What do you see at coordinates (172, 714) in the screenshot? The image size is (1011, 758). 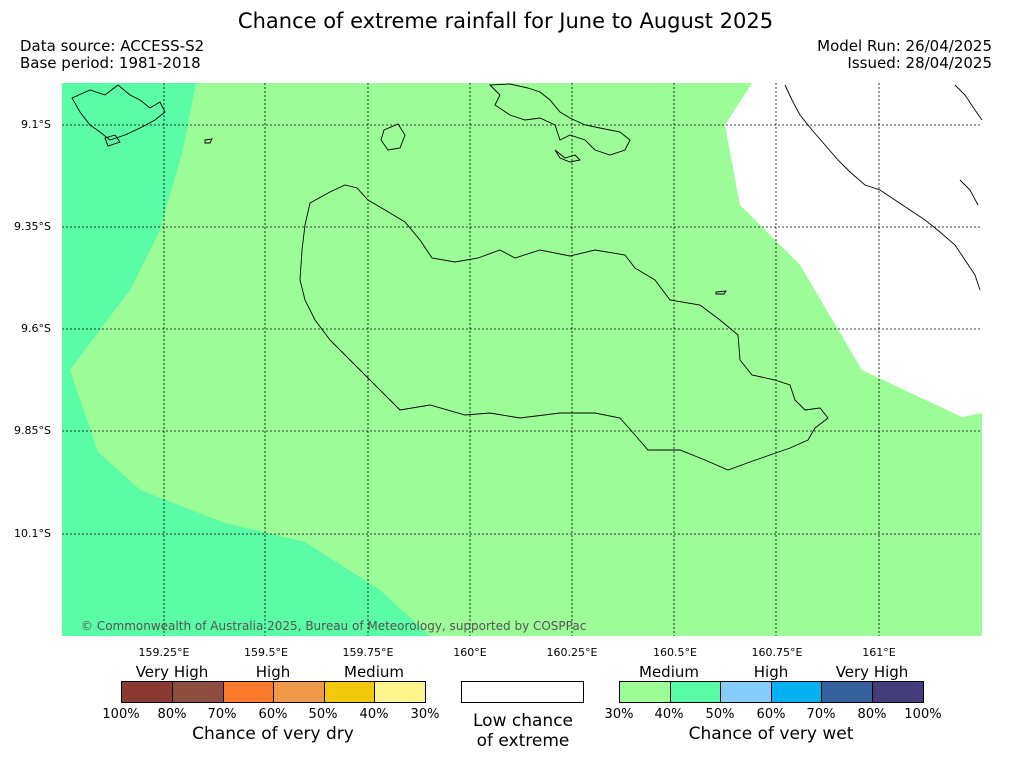 I see `dry-percent-label: 80%` at bounding box center [172, 714].